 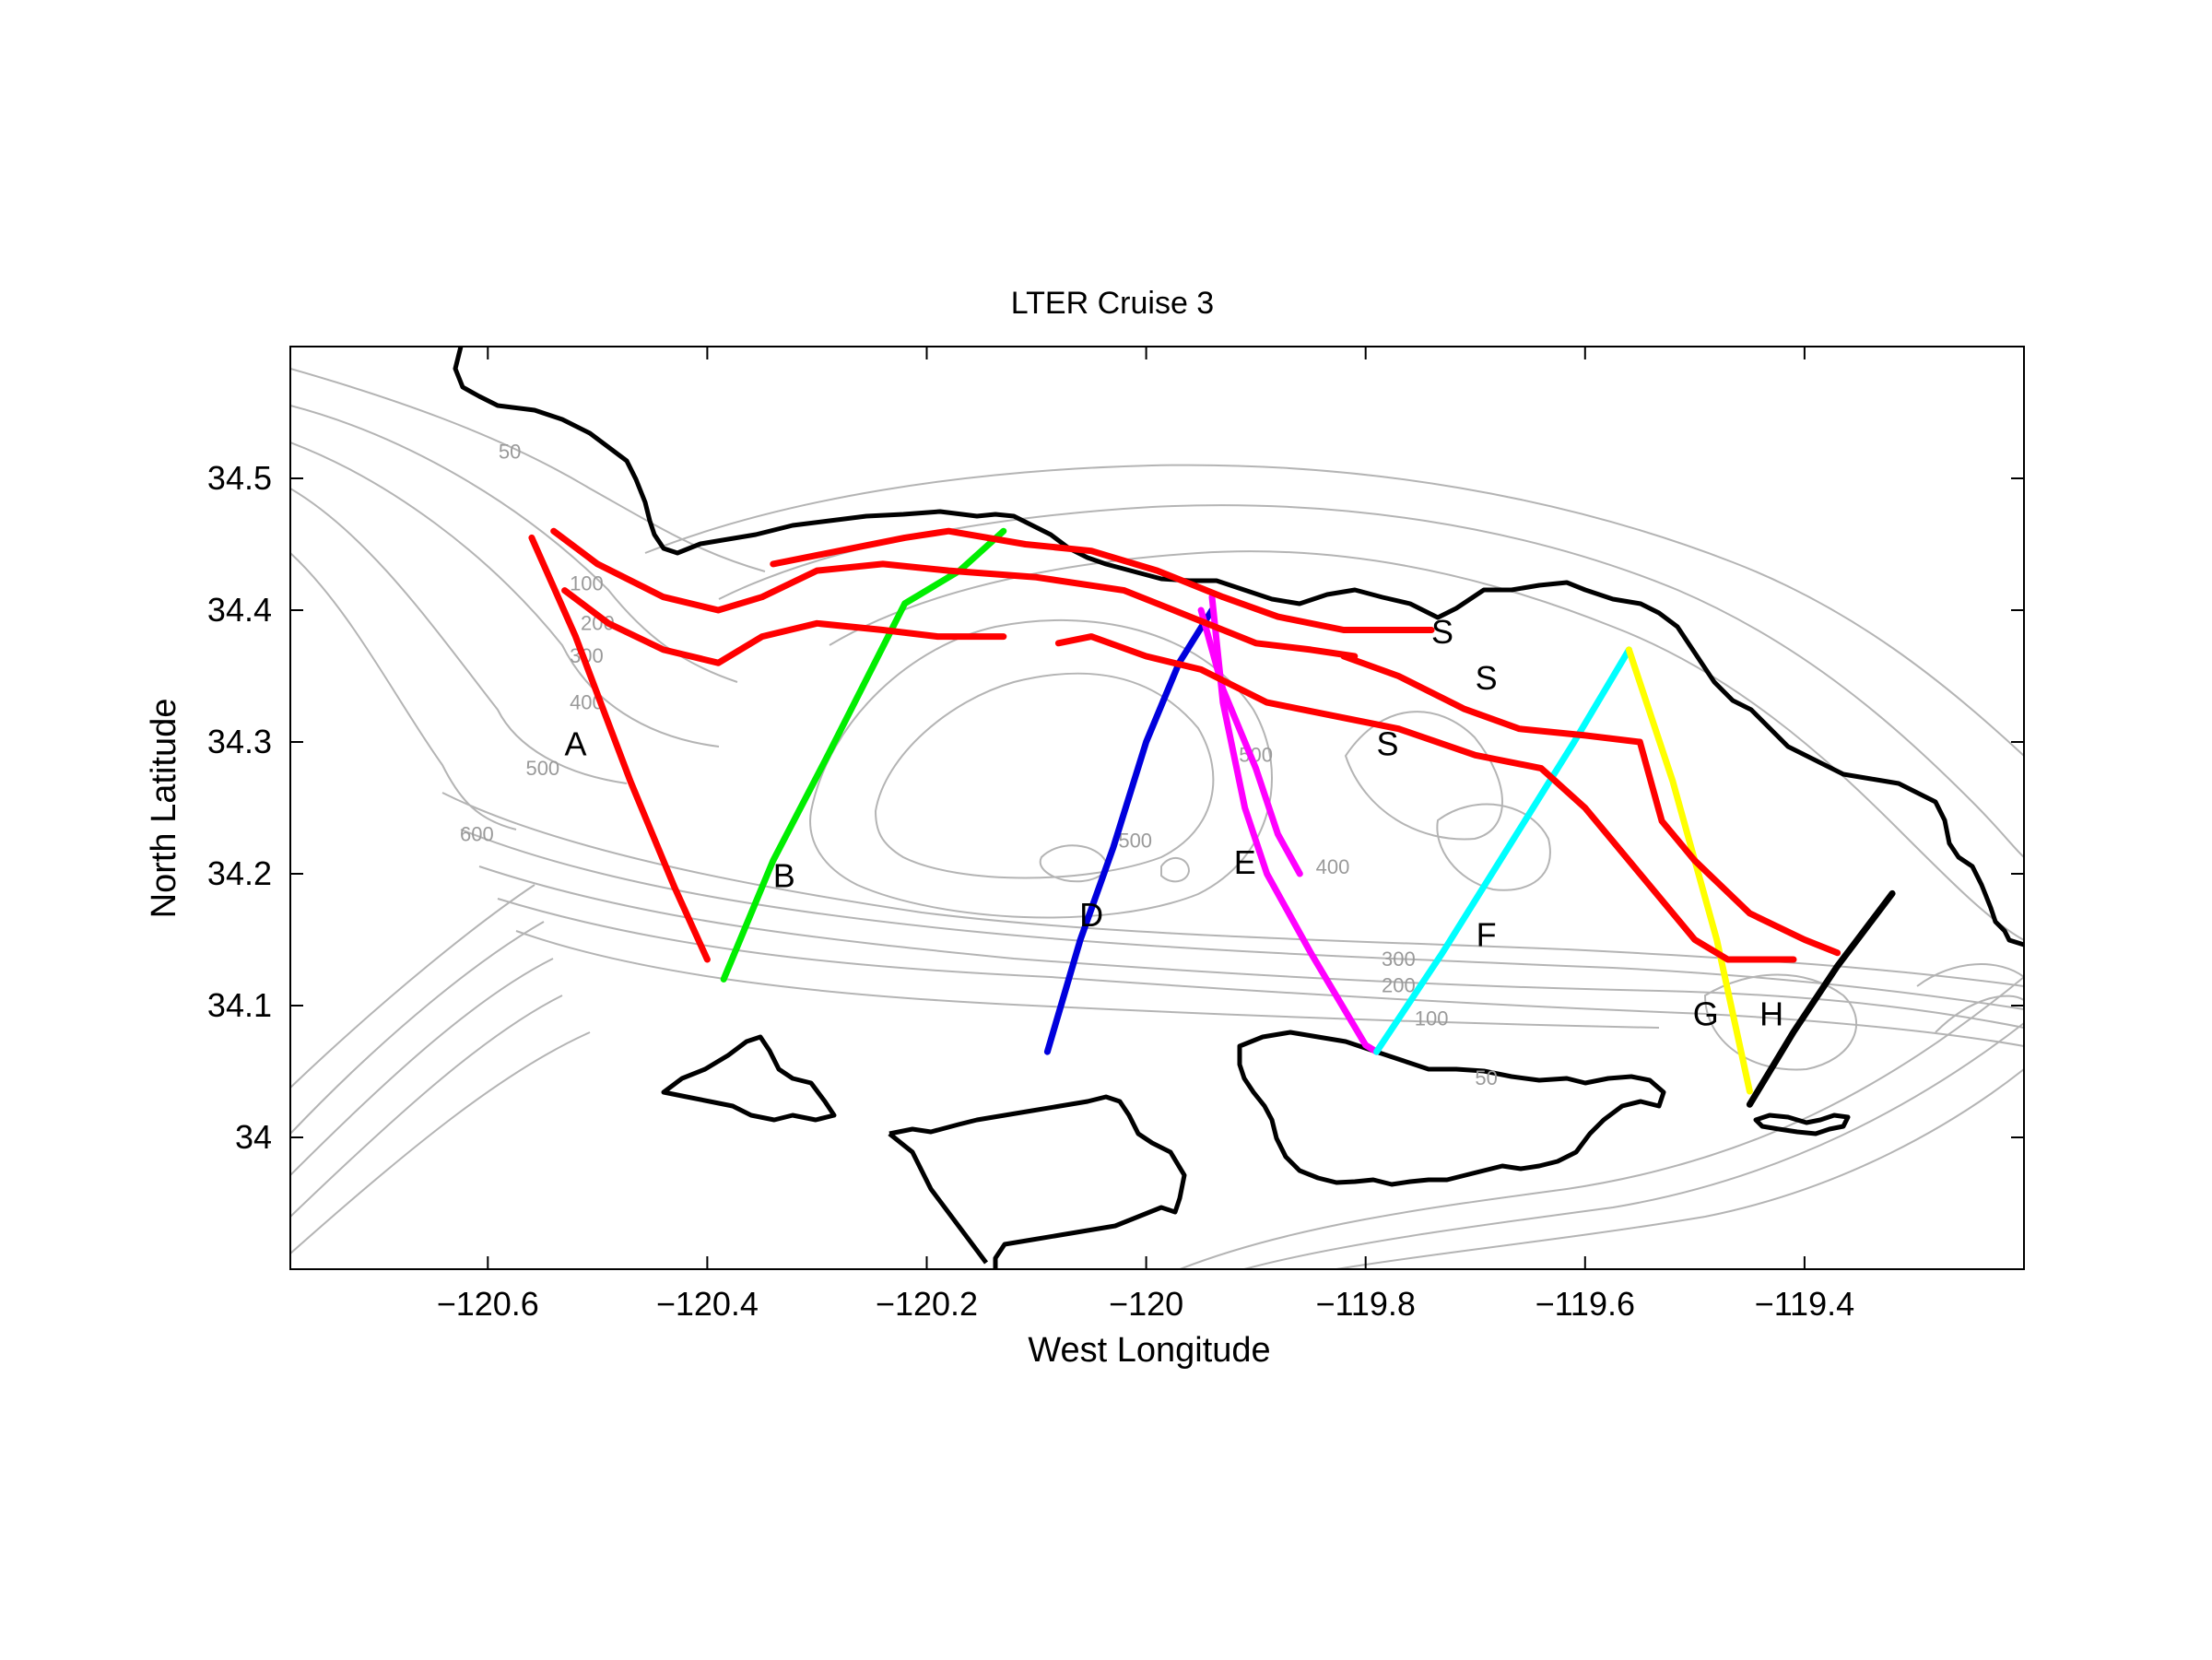 I want to click on y-tick-label: 34.2, so click(x=239, y=873).